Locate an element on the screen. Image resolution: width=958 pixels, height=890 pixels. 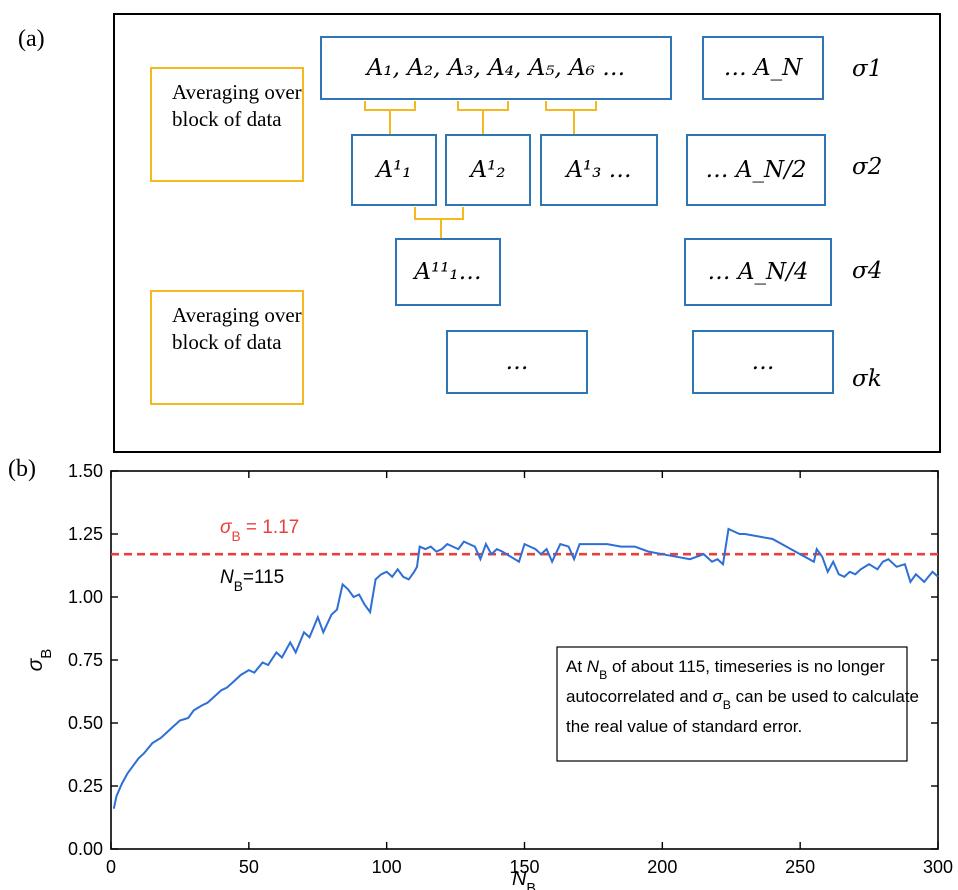
row2-b2-text: A¹₂ is located at coordinates (488, 170).